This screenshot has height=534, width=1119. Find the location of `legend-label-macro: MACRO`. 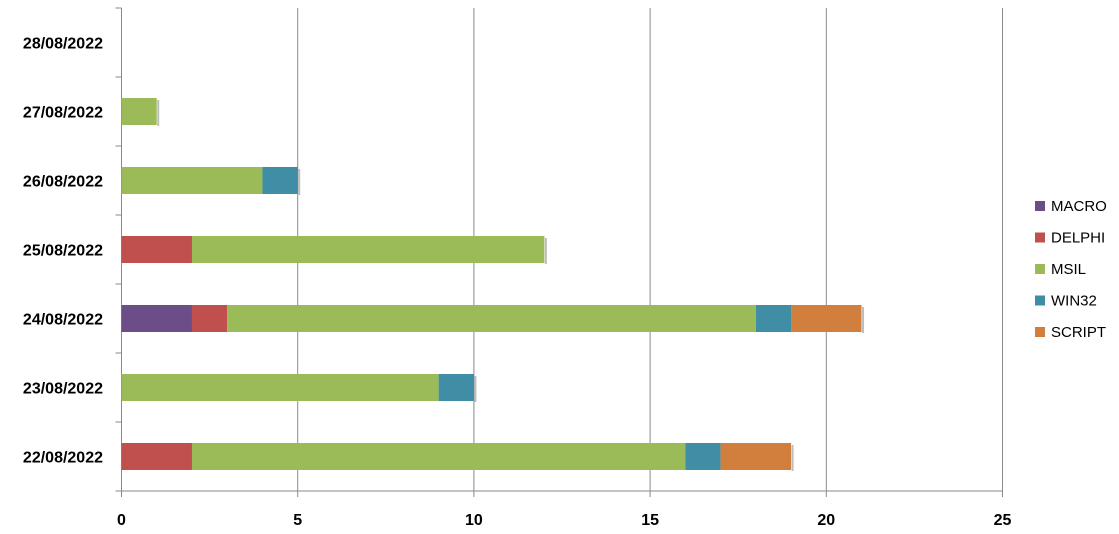

legend-label-macro: MACRO is located at coordinates (1079, 206).